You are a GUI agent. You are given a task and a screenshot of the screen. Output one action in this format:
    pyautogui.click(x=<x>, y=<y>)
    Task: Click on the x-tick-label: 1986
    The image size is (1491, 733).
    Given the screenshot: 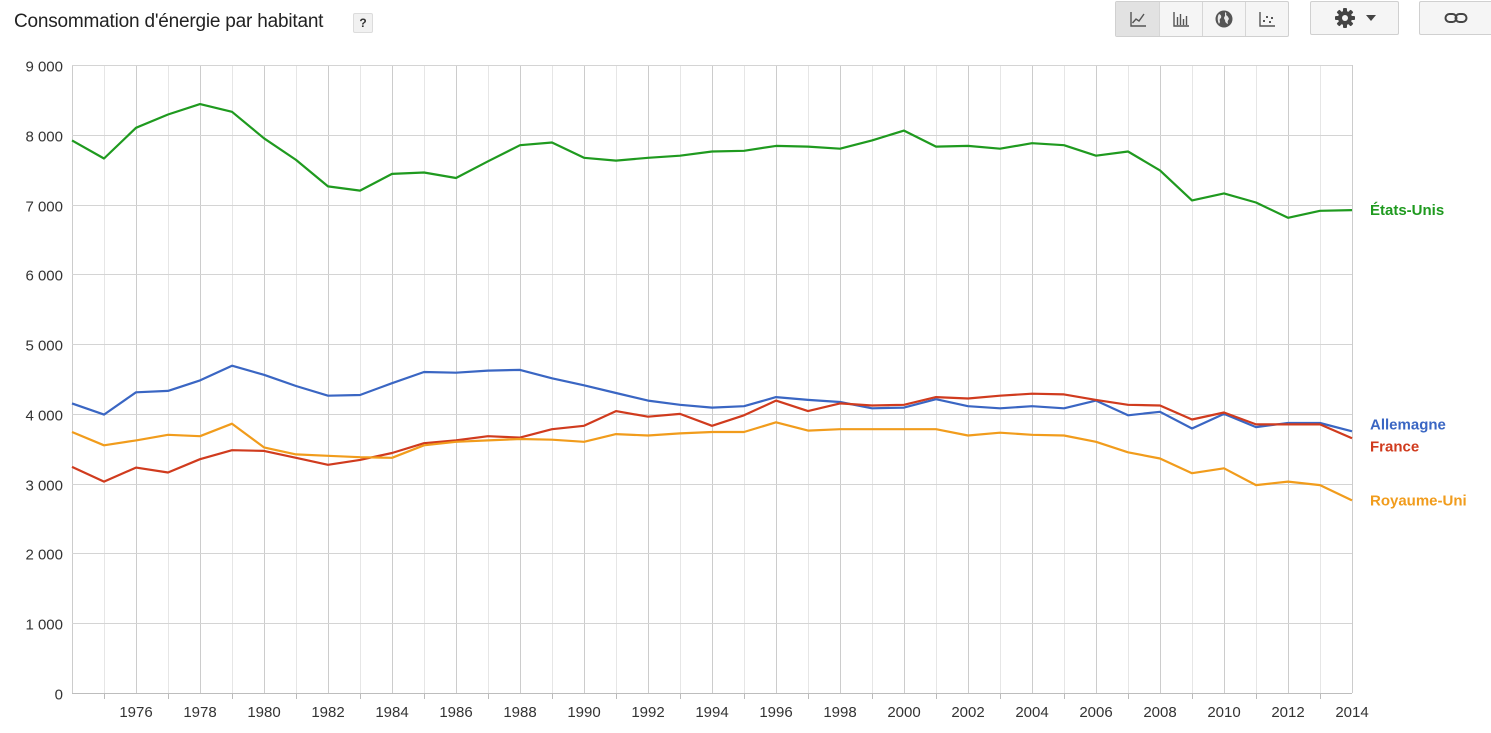 What is the action you would take?
    pyautogui.click(x=455, y=712)
    